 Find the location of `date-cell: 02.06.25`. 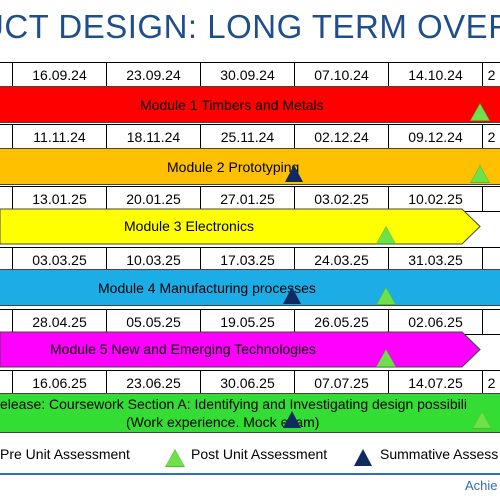

date-cell: 02.06.25 is located at coordinates (435, 322).